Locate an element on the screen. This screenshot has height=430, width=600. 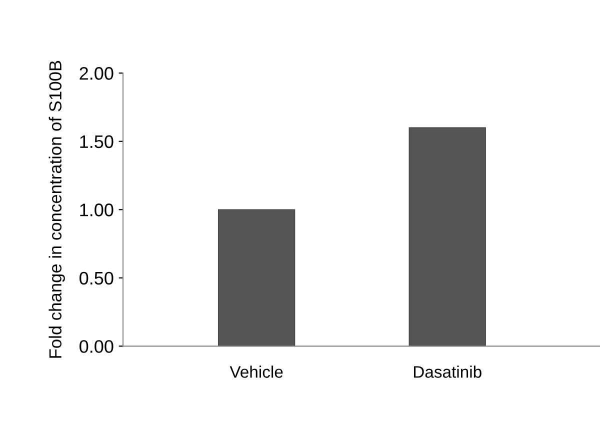
y-tick-label: 0.50 is located at coordinates (97, 278).